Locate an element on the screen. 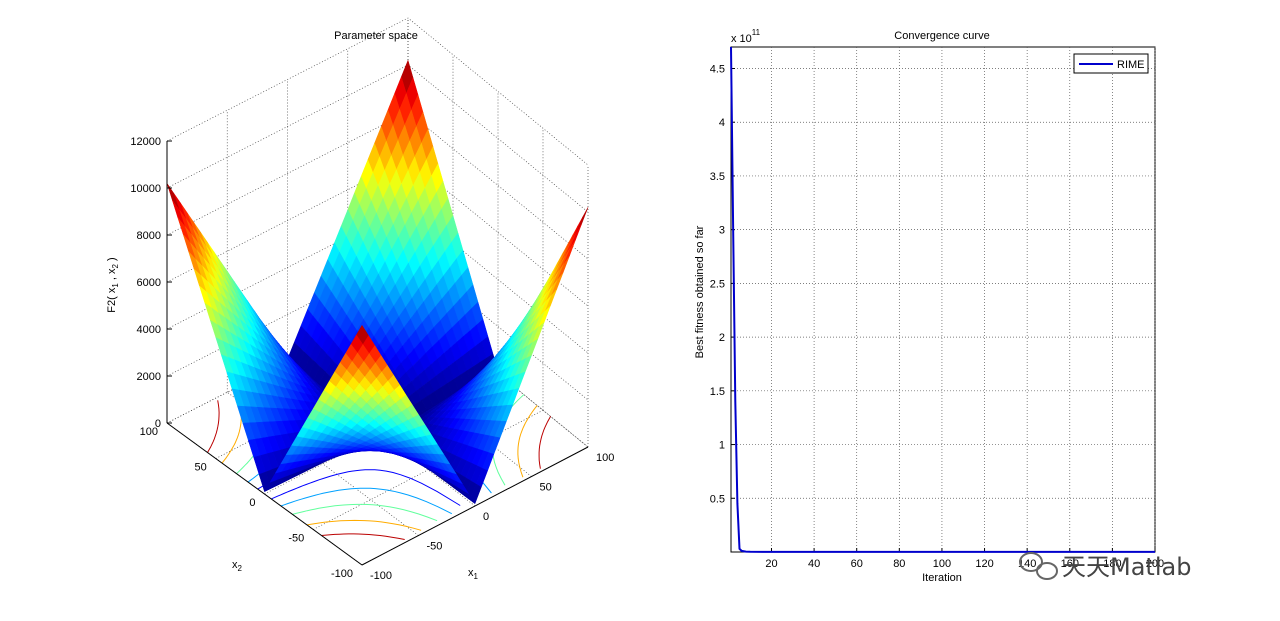  watermark: 天天Matlab is located at coordinates (1105, 566).